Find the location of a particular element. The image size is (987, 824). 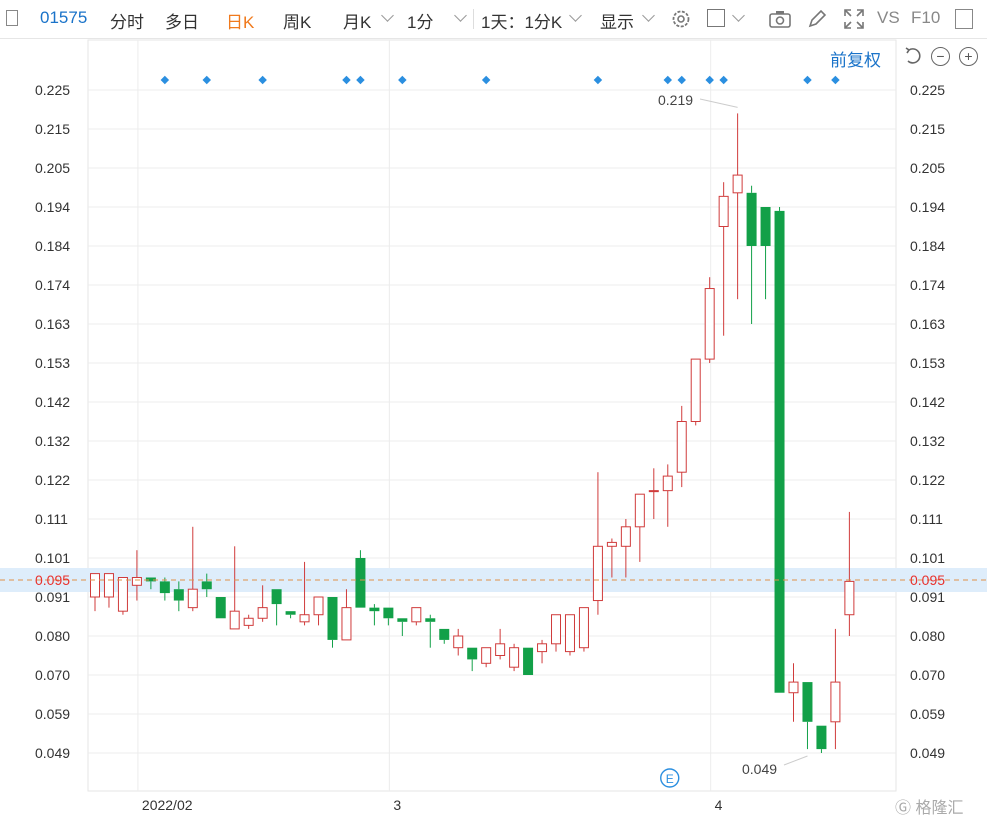

y-tick-label-right: 0.205 is located at coordinates (927, 168).